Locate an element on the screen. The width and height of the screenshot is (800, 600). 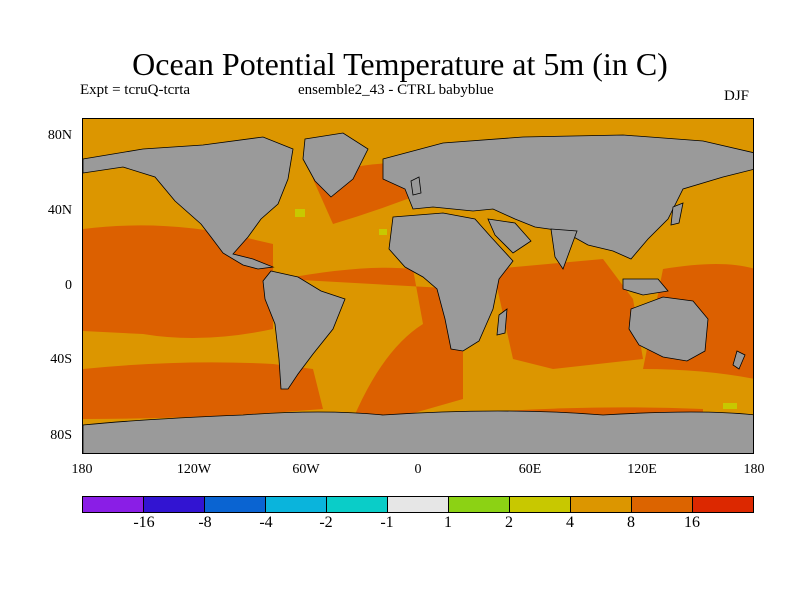
colorbar-label: -8 is located at coordinates (205, 522).